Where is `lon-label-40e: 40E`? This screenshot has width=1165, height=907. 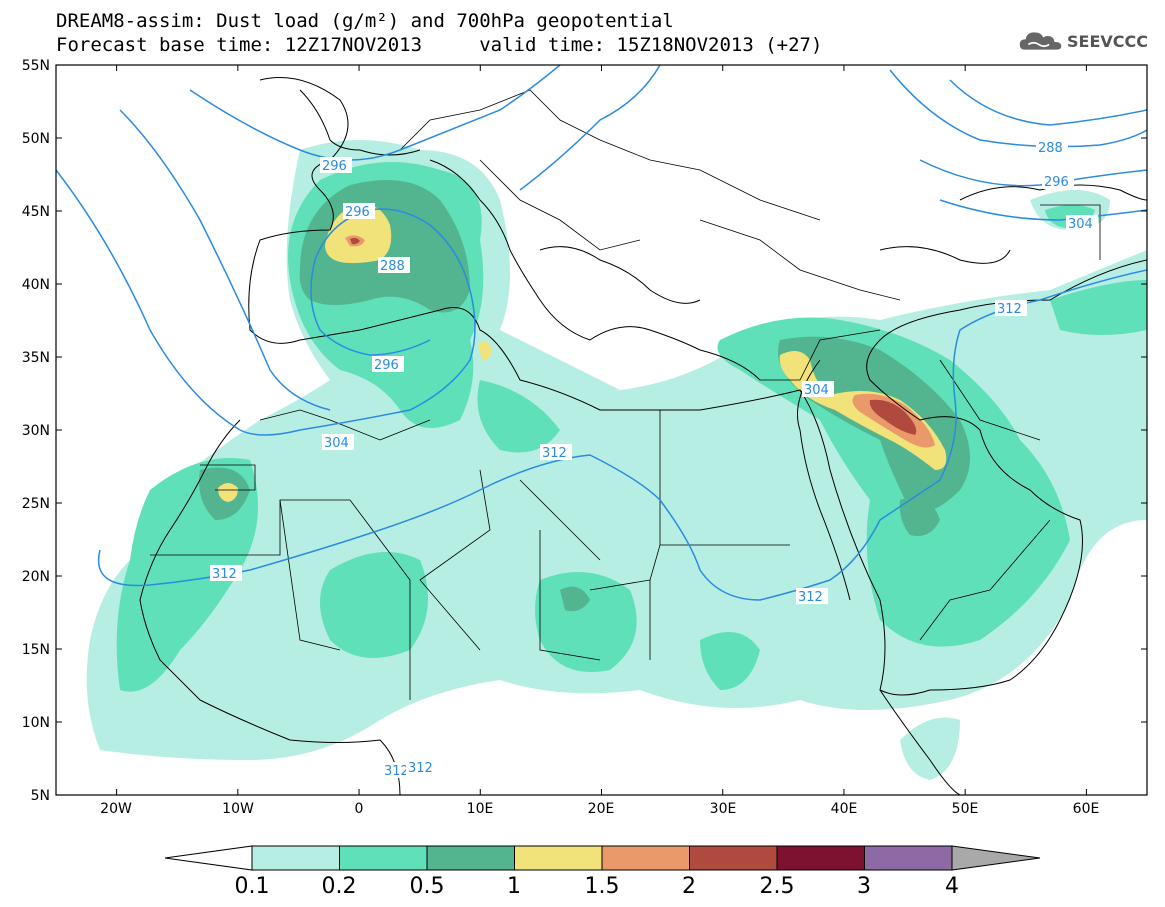 lon-label-40e: 40E is located at coordinates (844, 809).